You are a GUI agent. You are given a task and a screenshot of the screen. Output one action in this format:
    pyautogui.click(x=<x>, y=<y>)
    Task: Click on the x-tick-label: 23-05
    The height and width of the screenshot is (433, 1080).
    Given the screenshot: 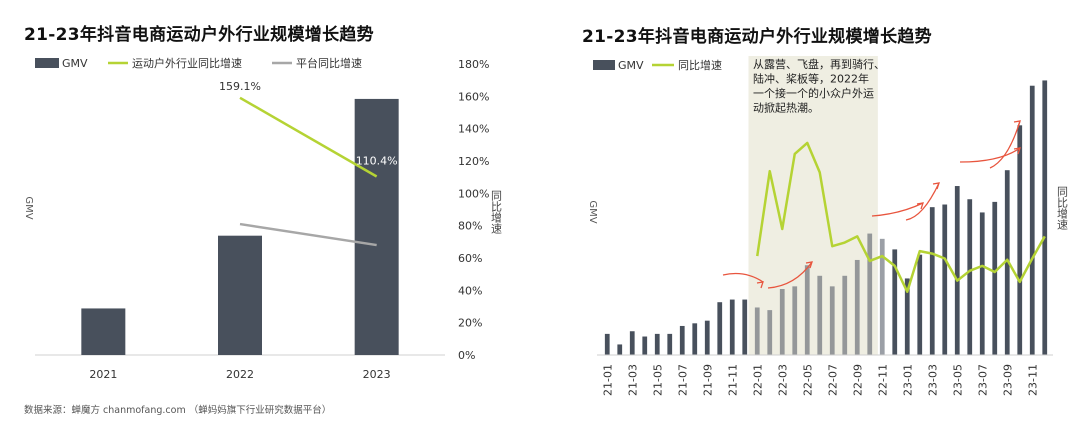 What is the action you would take?
    pyautogui.click(x=957, y=380)
    